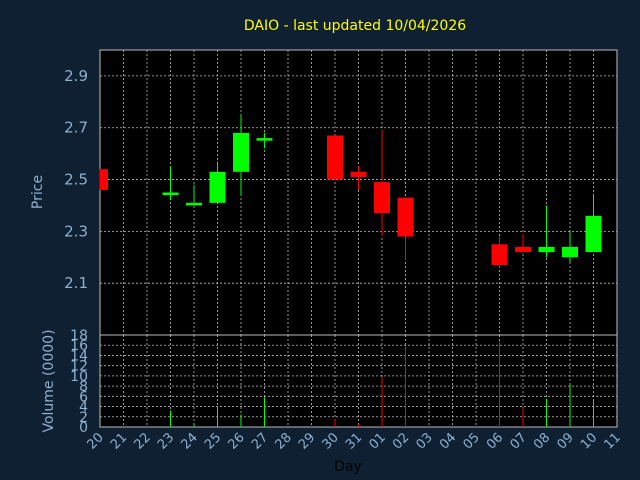 This screenshot has height=480, width=640. I want to click on volume-tick-label: 10, so click(79, 377).